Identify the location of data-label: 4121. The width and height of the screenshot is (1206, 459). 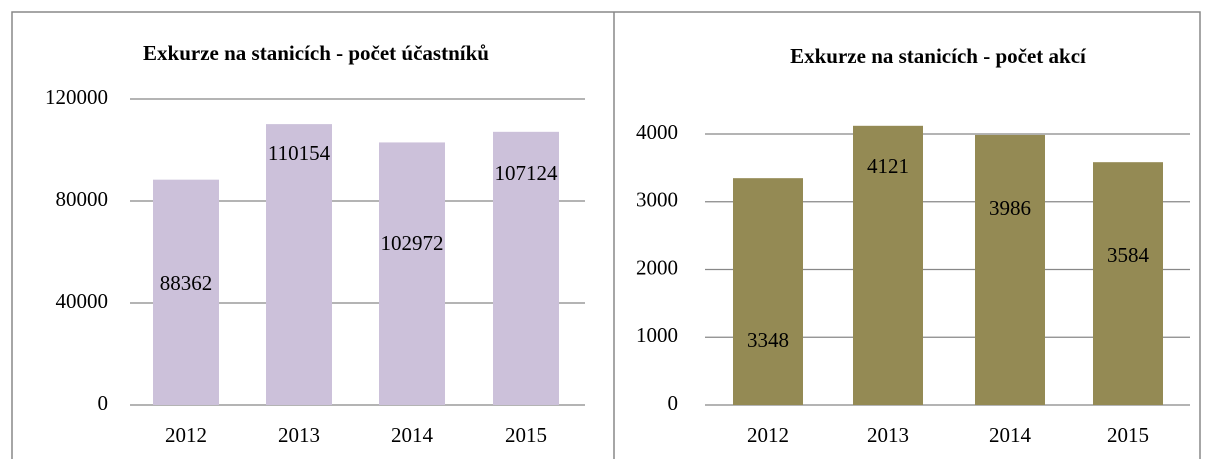
(888, 166).